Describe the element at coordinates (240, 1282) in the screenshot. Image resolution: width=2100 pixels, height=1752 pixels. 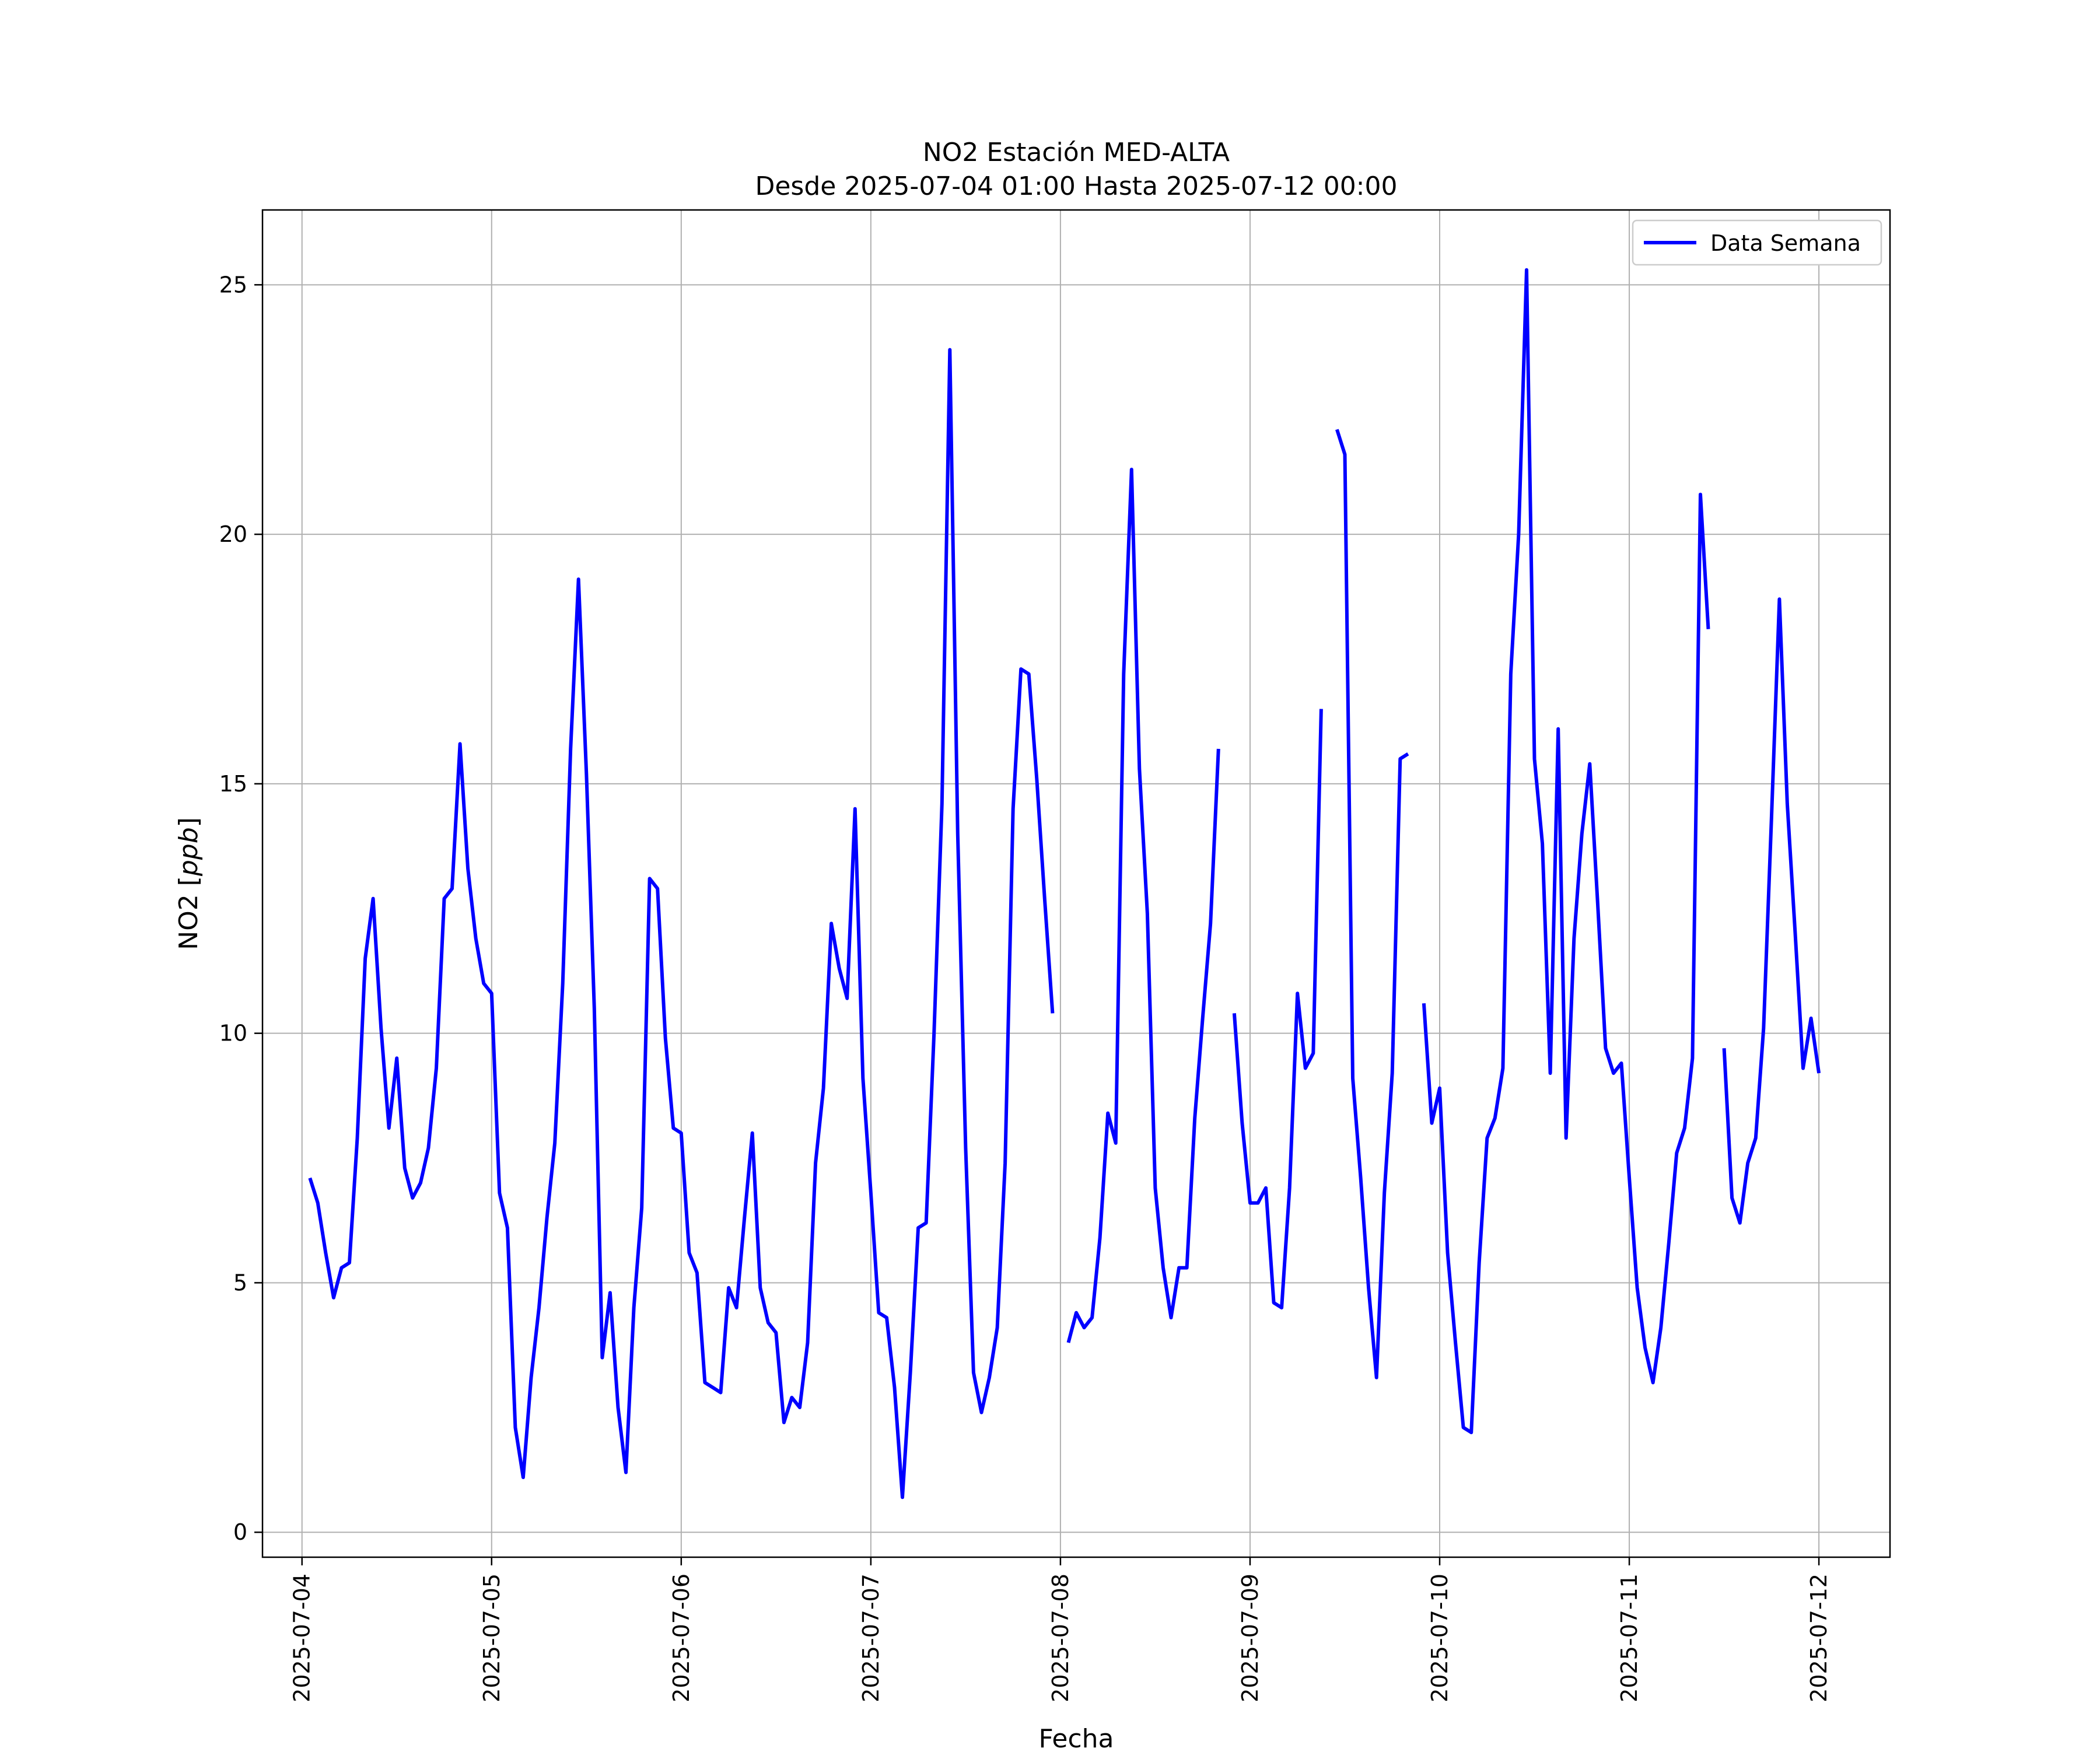
I see `y-tick-label: 5` at that location.